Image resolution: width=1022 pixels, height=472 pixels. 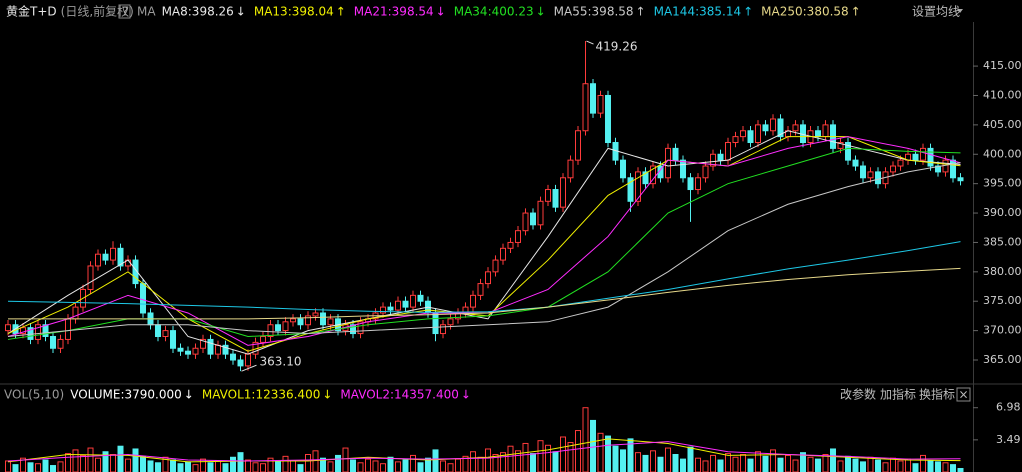 I want to click on dropdown-arrow, so click(x=960, y=11).